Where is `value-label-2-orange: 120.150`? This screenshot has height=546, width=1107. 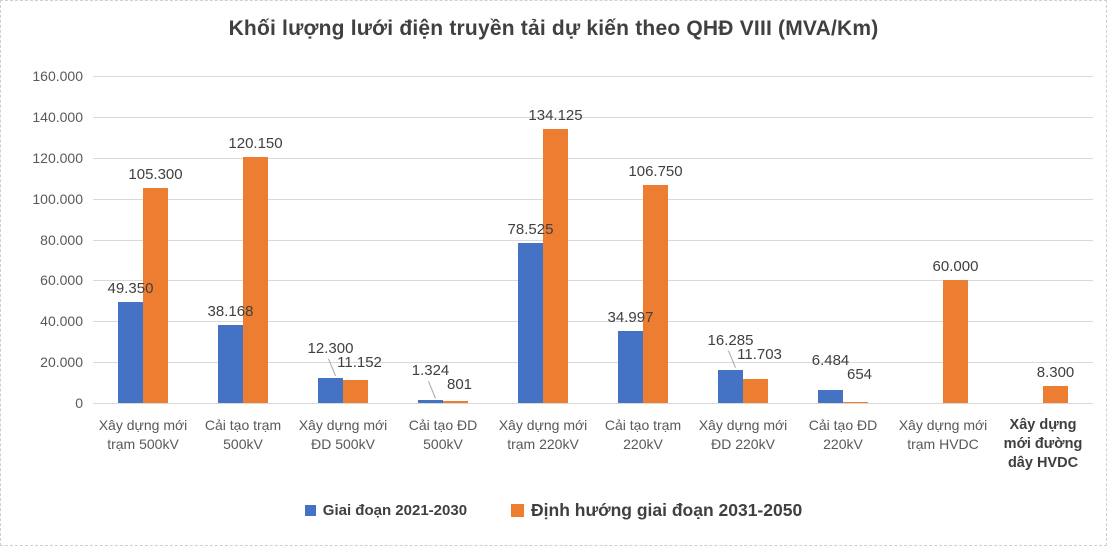 value-label-2-orange: 120.150 is located at coordinates (255, 144).